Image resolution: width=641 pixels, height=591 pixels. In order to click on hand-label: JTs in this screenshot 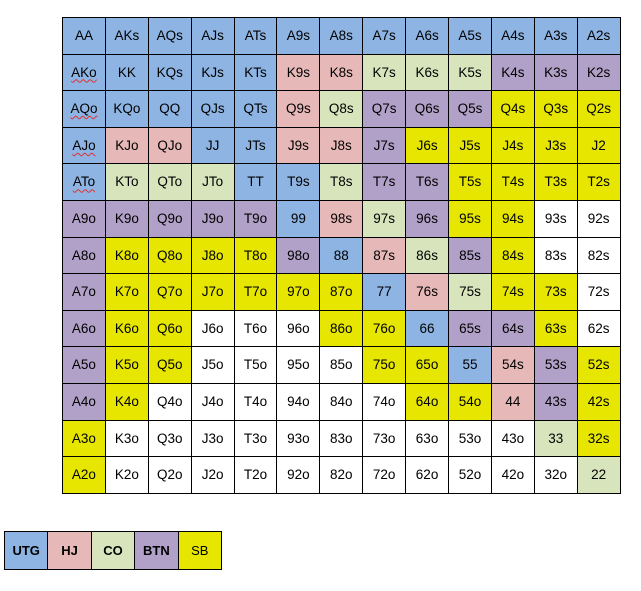, I will do `click(255, 145)`.